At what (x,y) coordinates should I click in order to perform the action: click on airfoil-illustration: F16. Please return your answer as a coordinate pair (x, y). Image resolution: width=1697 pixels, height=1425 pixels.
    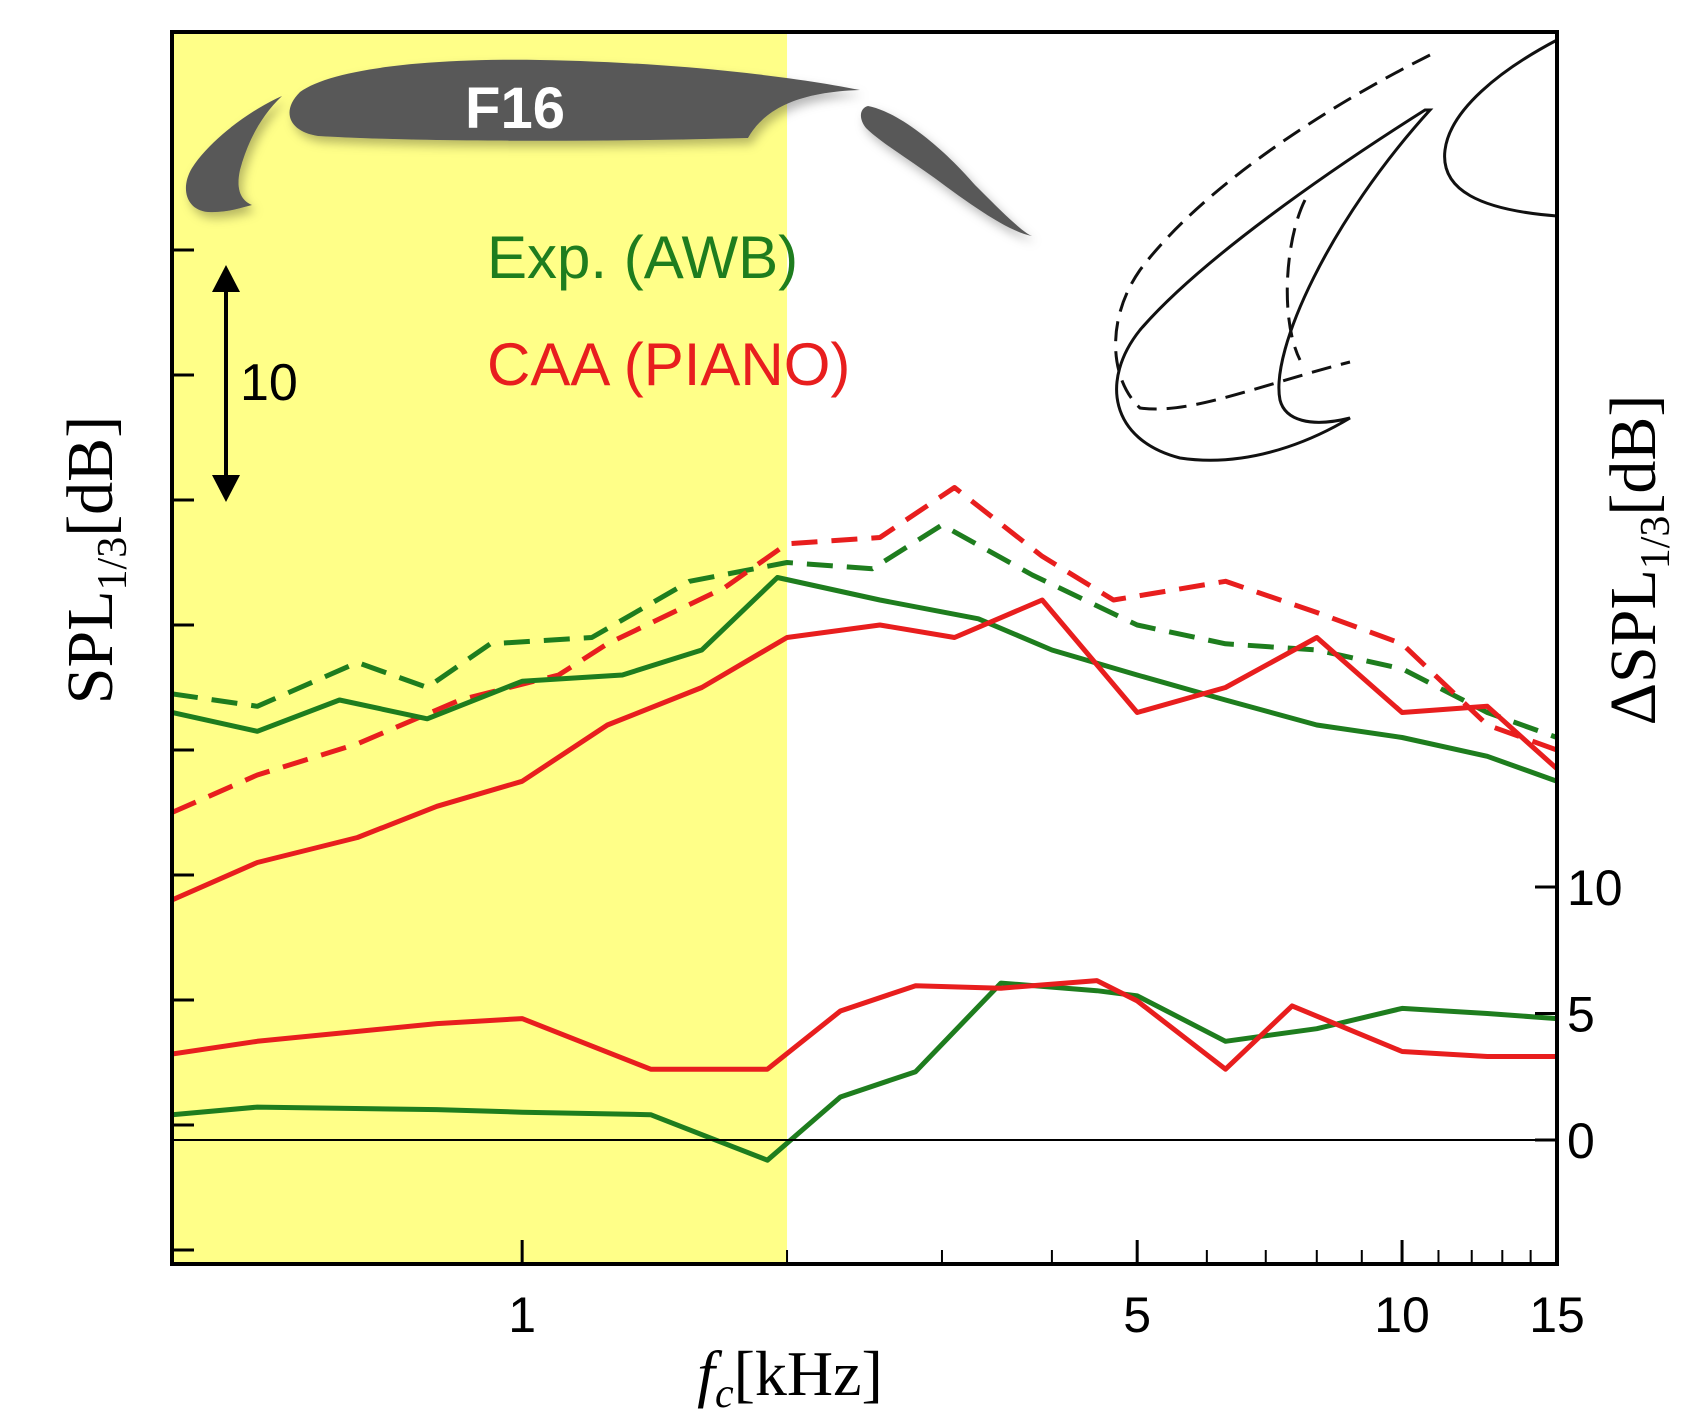
    Looking at the image, I should click on (608, 147).